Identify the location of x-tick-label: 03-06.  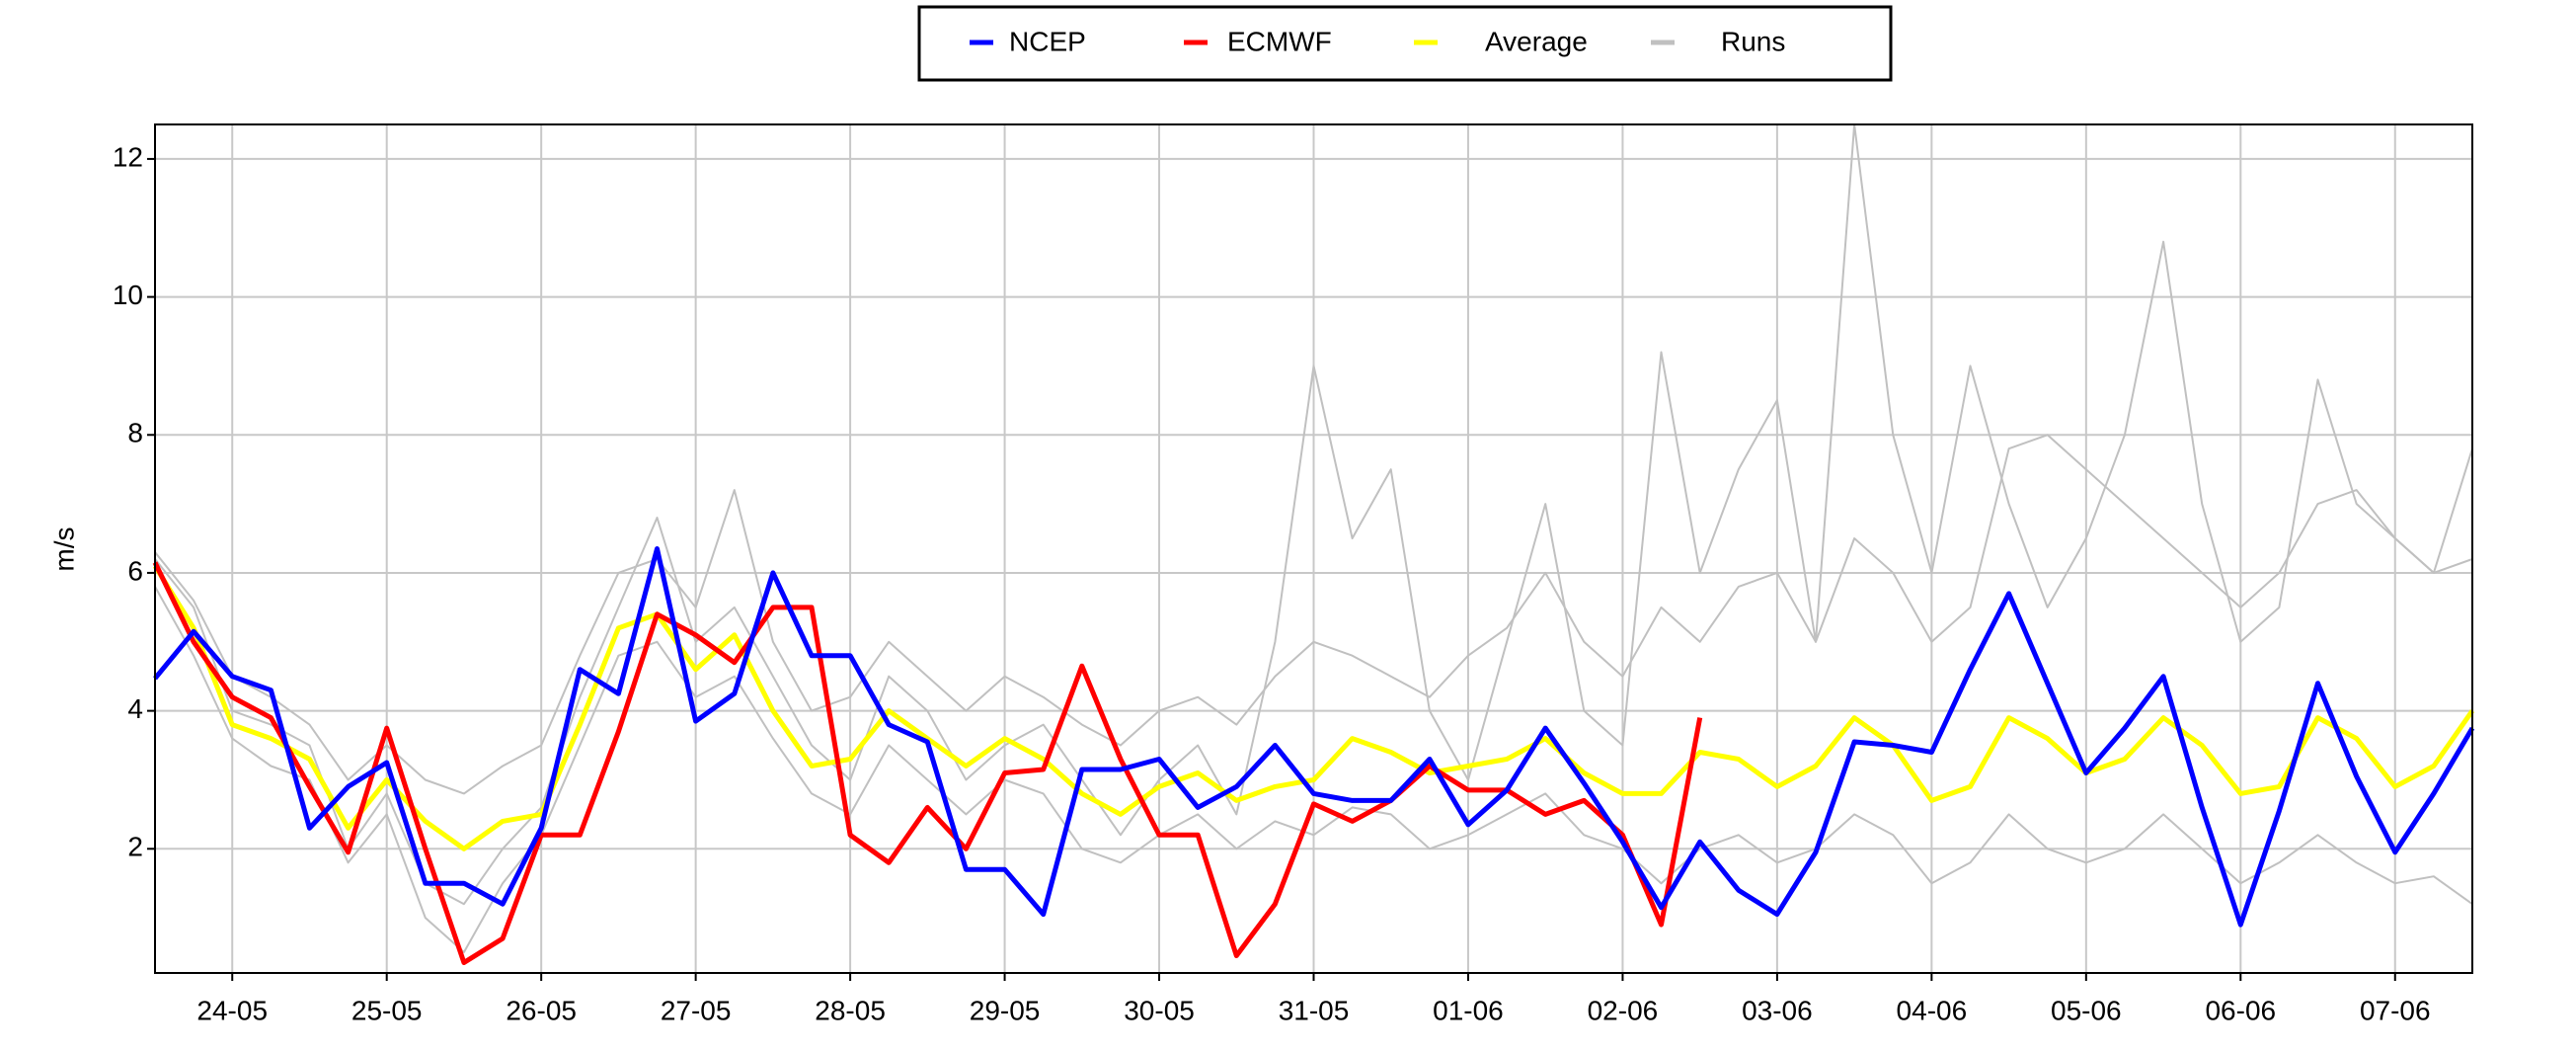
(1777, 1010).